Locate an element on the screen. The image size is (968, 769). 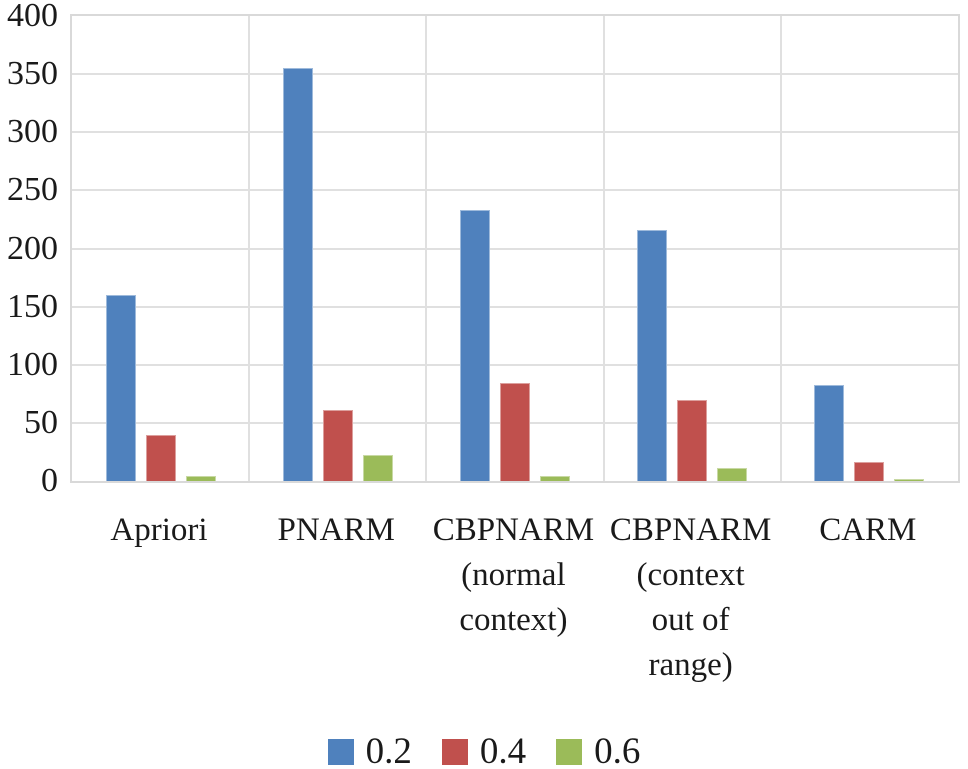
y-tick-label: 400 is located at coordinates (32, 17).